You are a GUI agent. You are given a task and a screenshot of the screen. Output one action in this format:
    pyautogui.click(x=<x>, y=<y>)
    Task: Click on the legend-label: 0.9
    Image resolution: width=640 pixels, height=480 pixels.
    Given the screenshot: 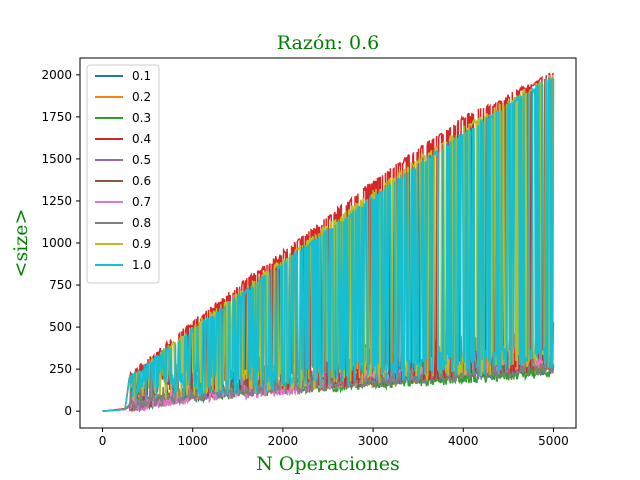 What is the action you would take?
    pyautogui.click(x=141, y=244)
    